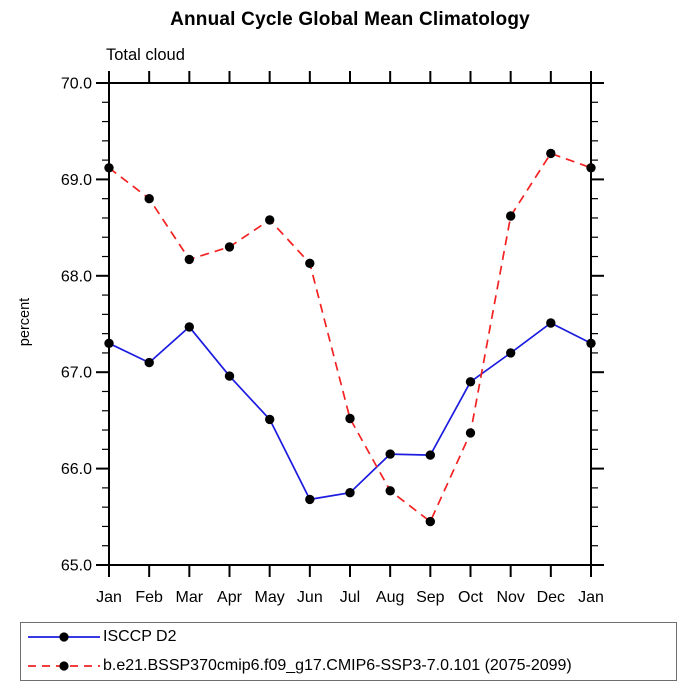 This screenshot has width=700, height=700. What do you see at coordinates (140, 636) in the screenshot?
I see `legend-label-observation: ISCCP D2` at bounding box center [140, 636].